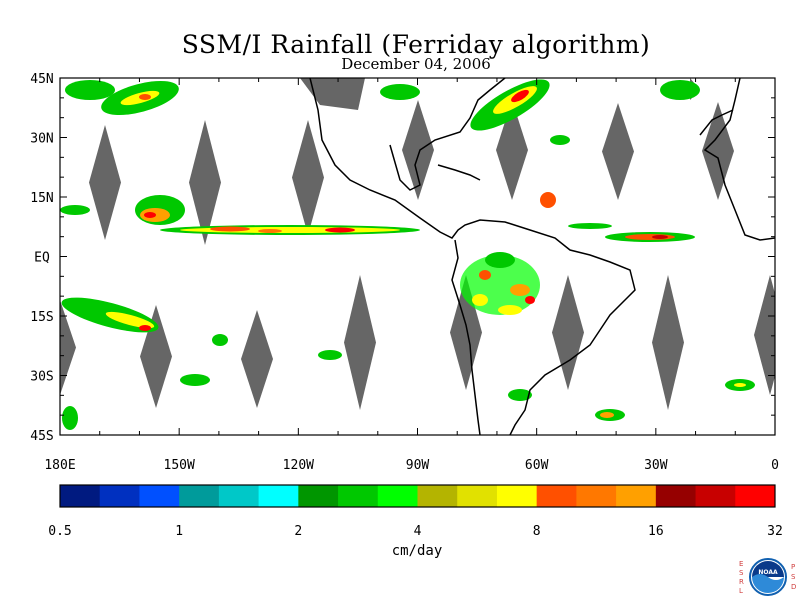 Image resolution: width=800 pixels, height=600 pixels. I want to click on colorbar-tick-label: 1, so click(179, 531).